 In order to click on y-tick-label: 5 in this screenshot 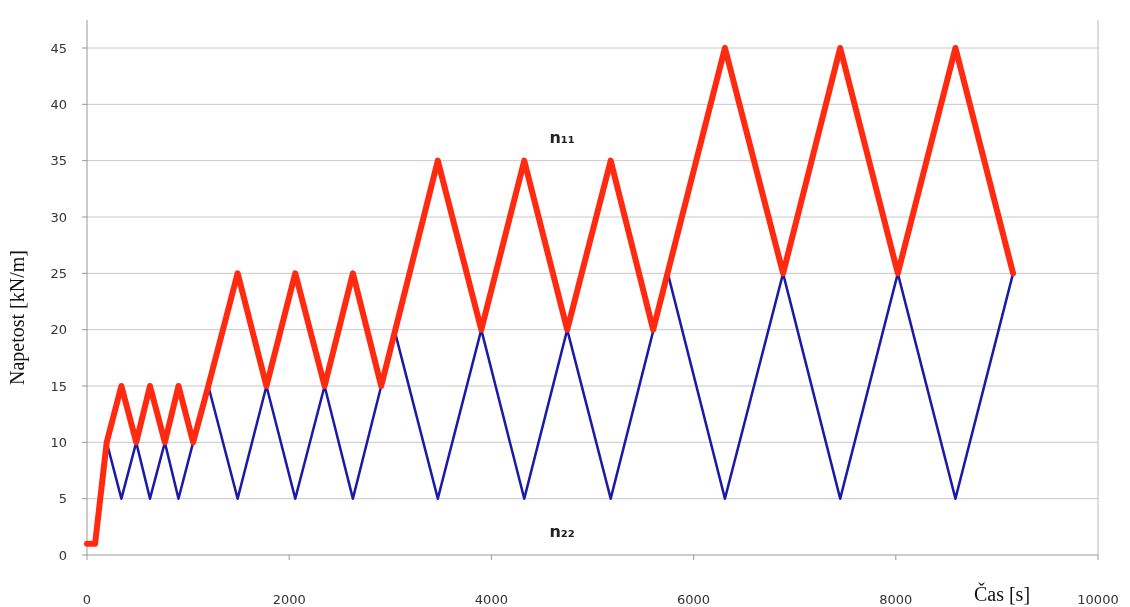, I will do `click(62, 499)`.